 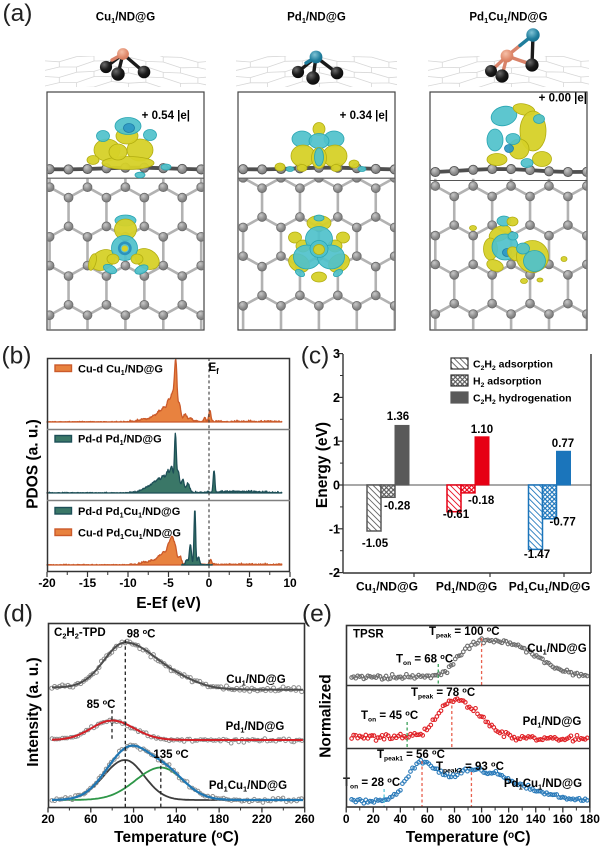 I want to click on svg-text: 1.36, so click(x=398, y=417).